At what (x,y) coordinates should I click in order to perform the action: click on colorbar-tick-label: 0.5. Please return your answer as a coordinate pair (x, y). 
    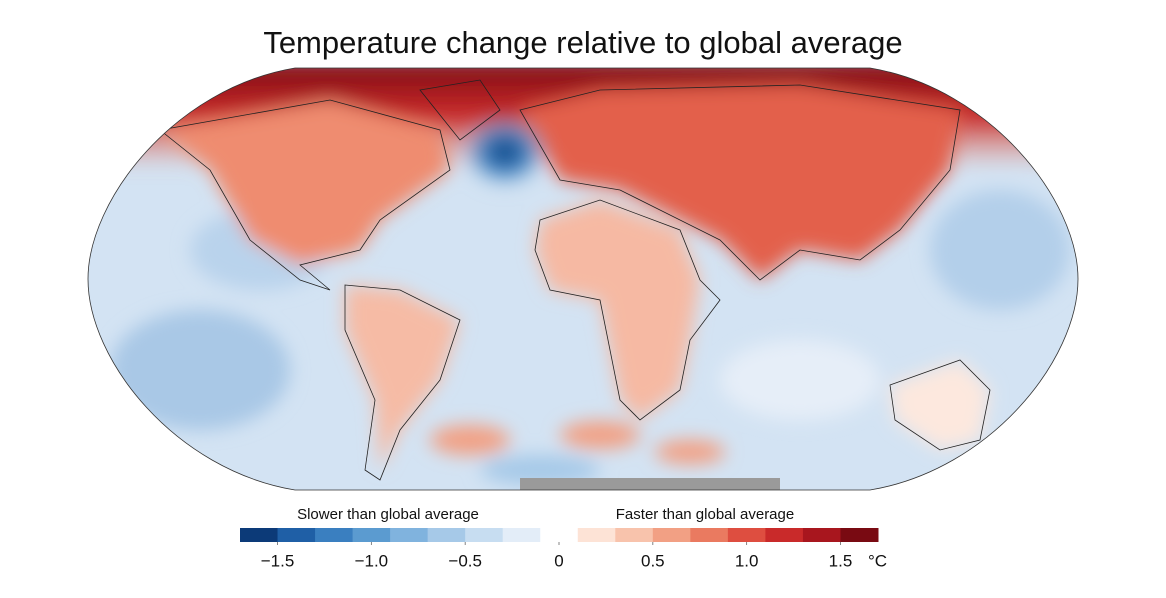
    Looking at the image, I should click on (653, 560).